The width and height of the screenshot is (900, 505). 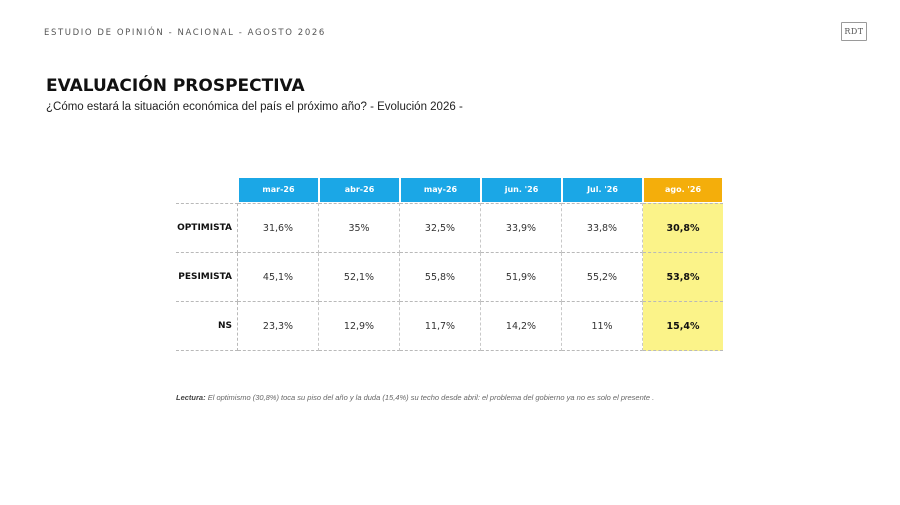 What do you see at coordinates (359, 228) in the screenshot?
I see `table-cell: 35%` at bounding box center [359, 228].